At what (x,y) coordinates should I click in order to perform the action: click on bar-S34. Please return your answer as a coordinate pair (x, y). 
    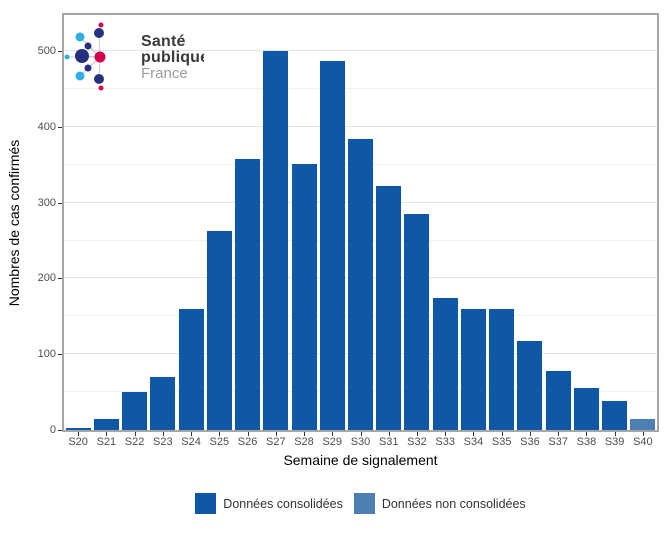
    Looking at the image, I should click on (473, 369).